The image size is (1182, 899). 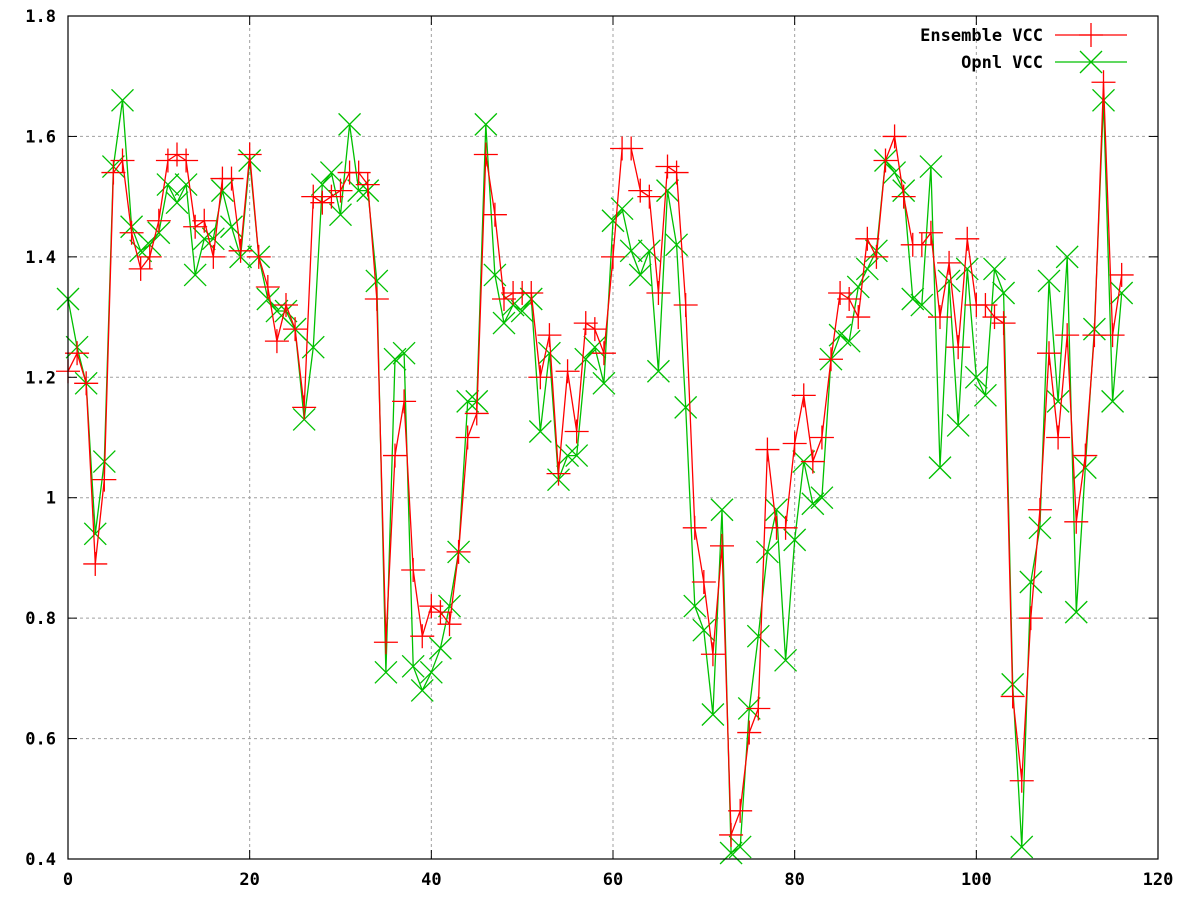 What do you see at coordinates (40, 258) in the screenshot?
I see `y-tick-label: 1.4` at bounding box center [40, 258].